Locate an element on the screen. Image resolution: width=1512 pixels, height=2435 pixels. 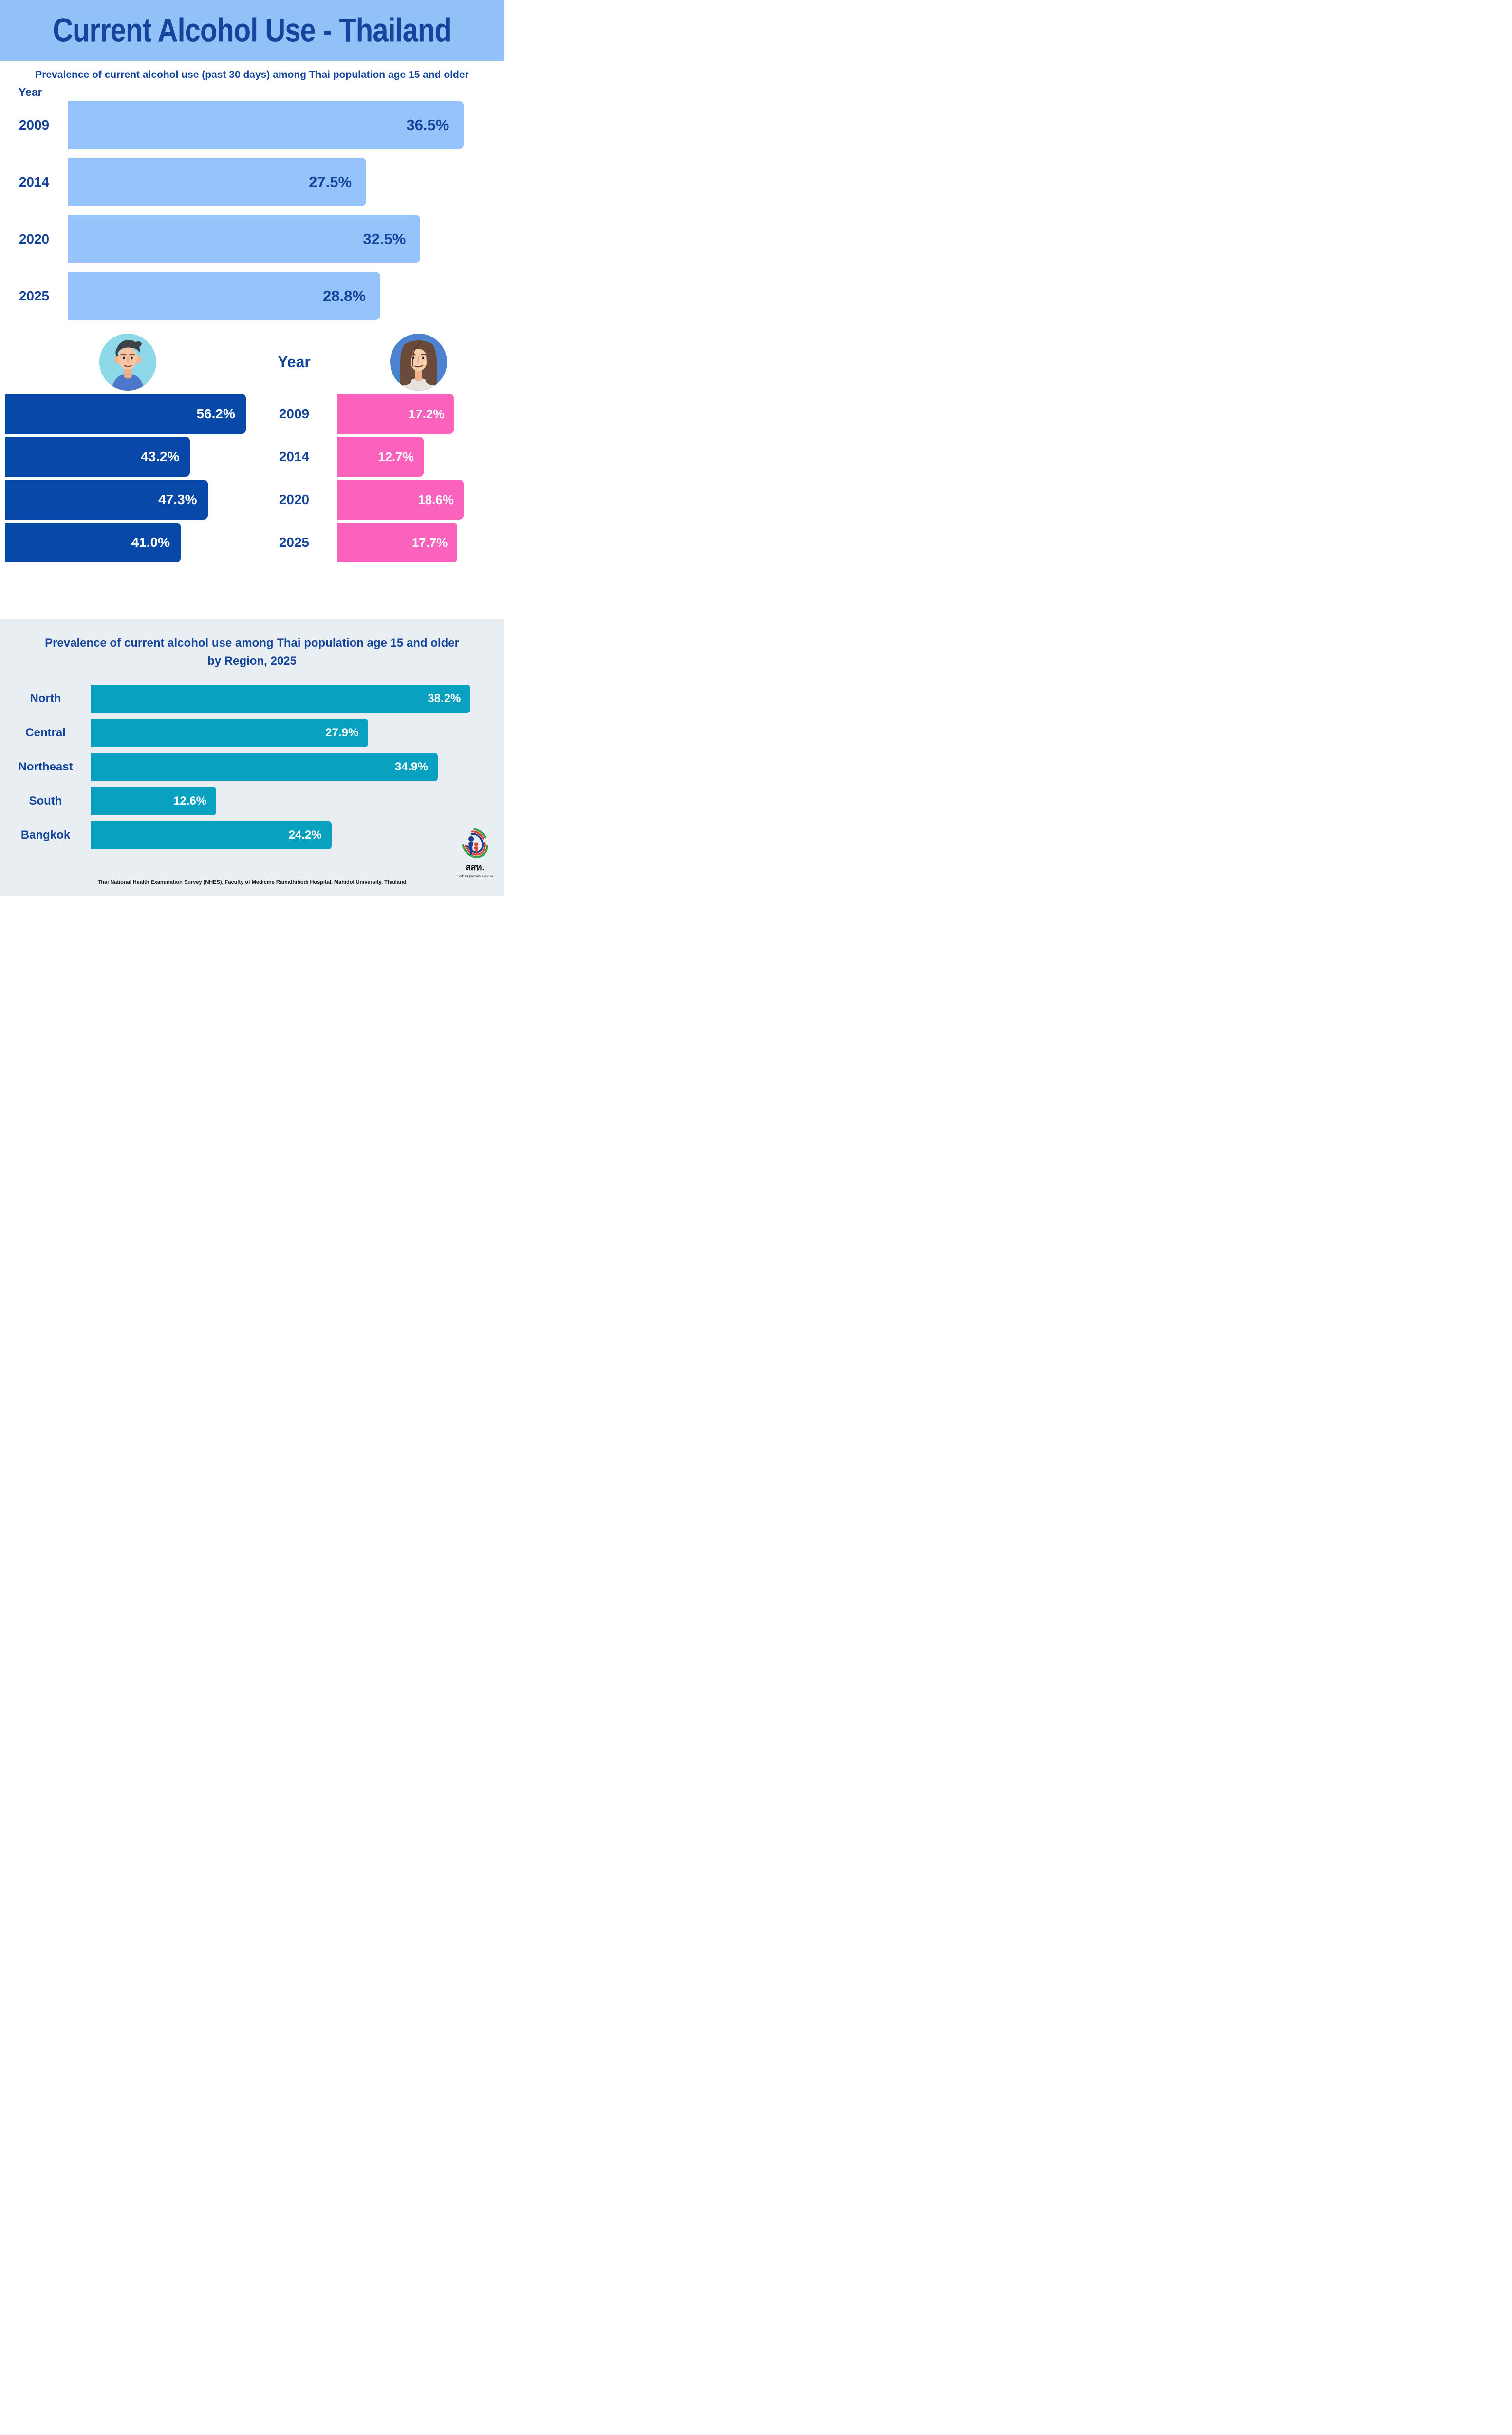
female-bar-2025: 17.7% is located at coordinates (397, 542).